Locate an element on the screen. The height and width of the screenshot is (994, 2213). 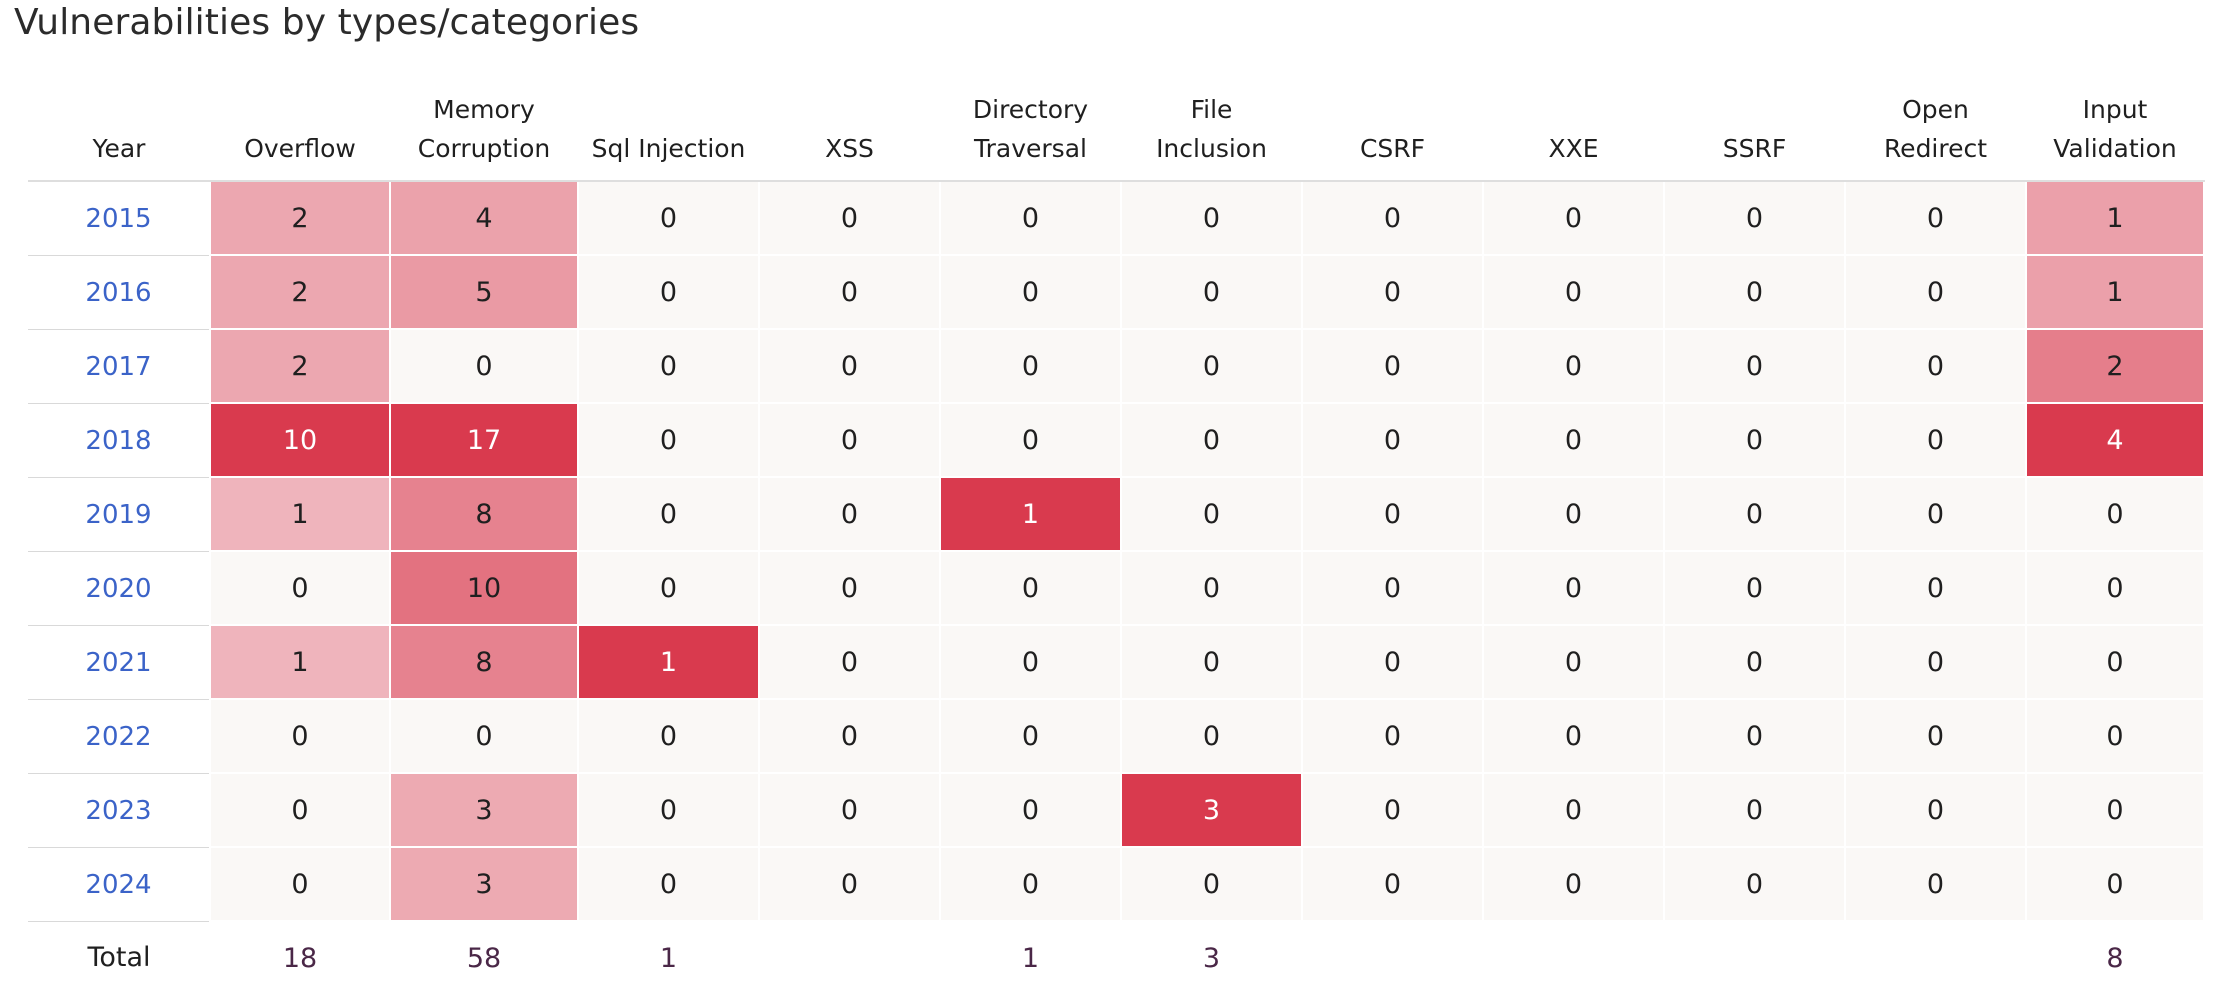
year-cell: 2018 is located at coordinates (119, 440).